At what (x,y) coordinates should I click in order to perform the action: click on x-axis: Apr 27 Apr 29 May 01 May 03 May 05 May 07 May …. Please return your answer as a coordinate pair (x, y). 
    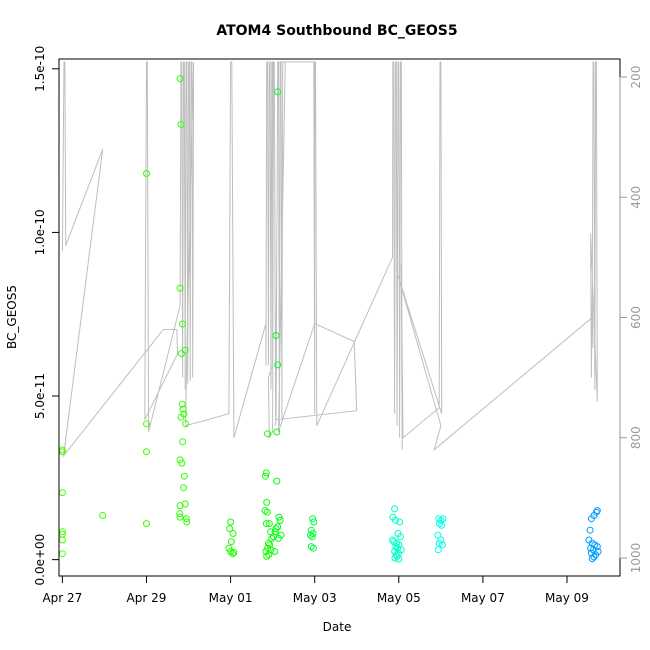
    Looking at the image, I should click on (315, 590).